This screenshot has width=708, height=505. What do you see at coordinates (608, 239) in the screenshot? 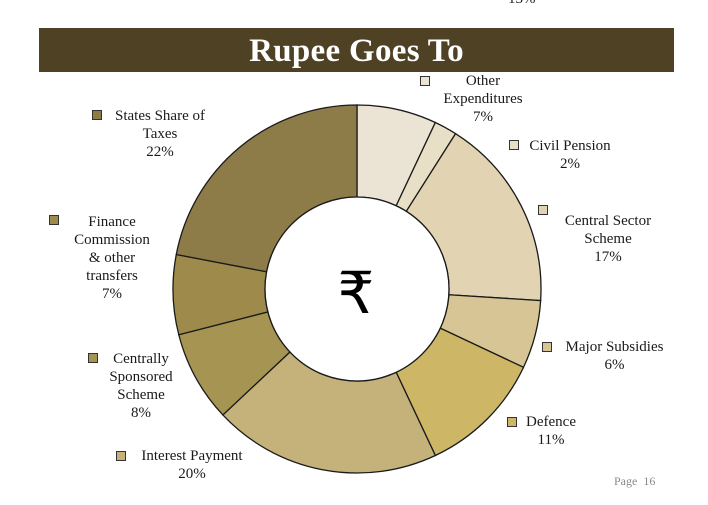
I see `label-central-sector-scheme: Central Sector Scheme 17%` at bounding box center [608, 239].